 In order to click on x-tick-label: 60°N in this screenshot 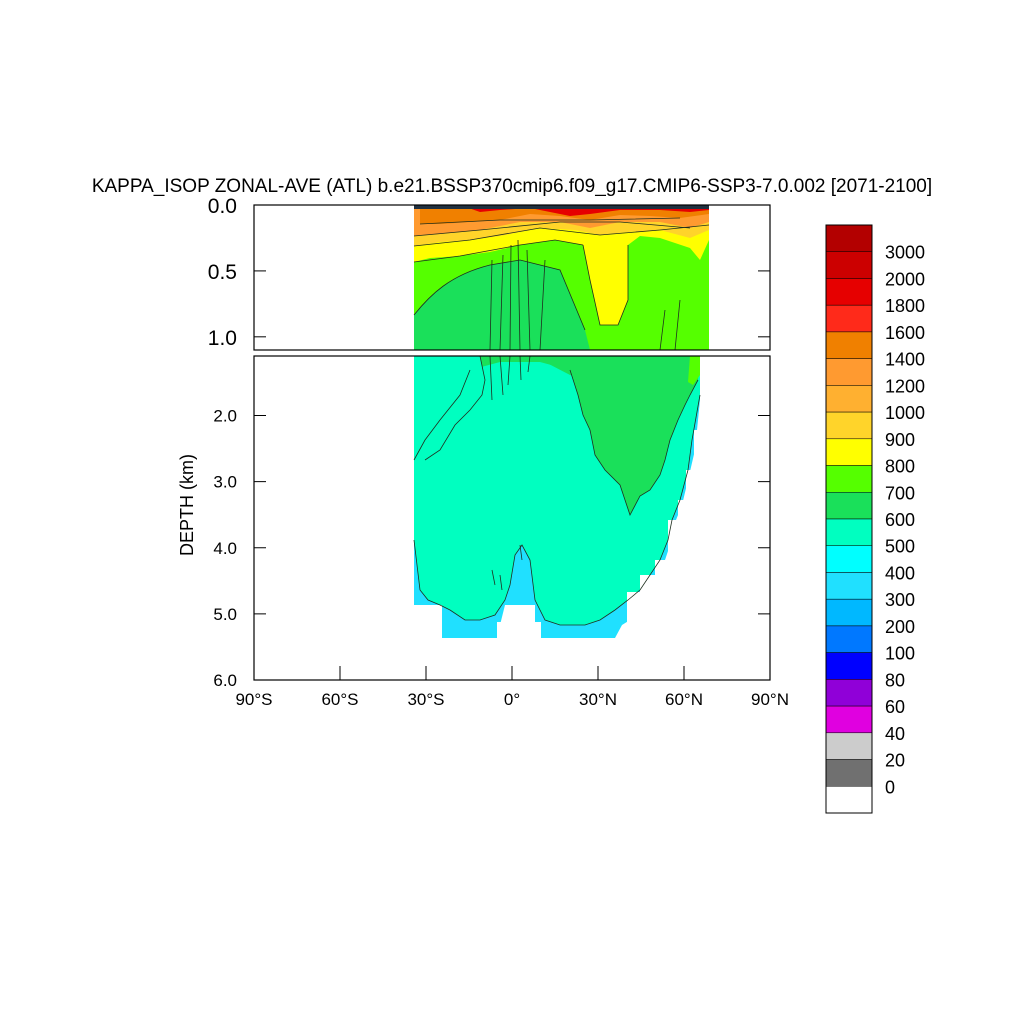, I will do `click(684, 699)`.